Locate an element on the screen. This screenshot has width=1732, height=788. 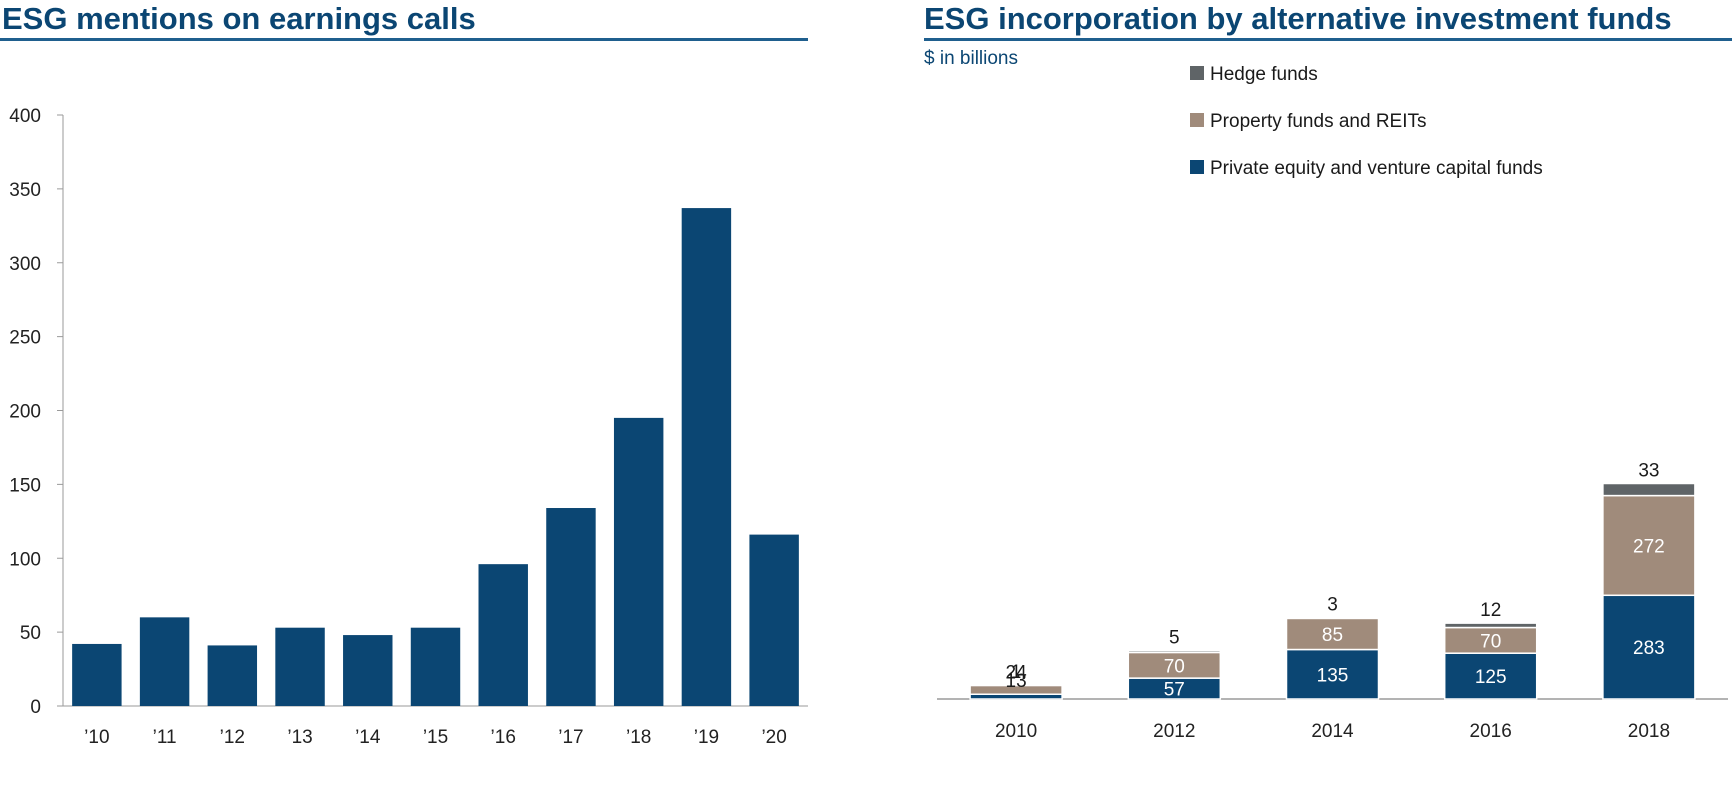
left-x-tick-label: ’17 is located at coordinates (570, 737).